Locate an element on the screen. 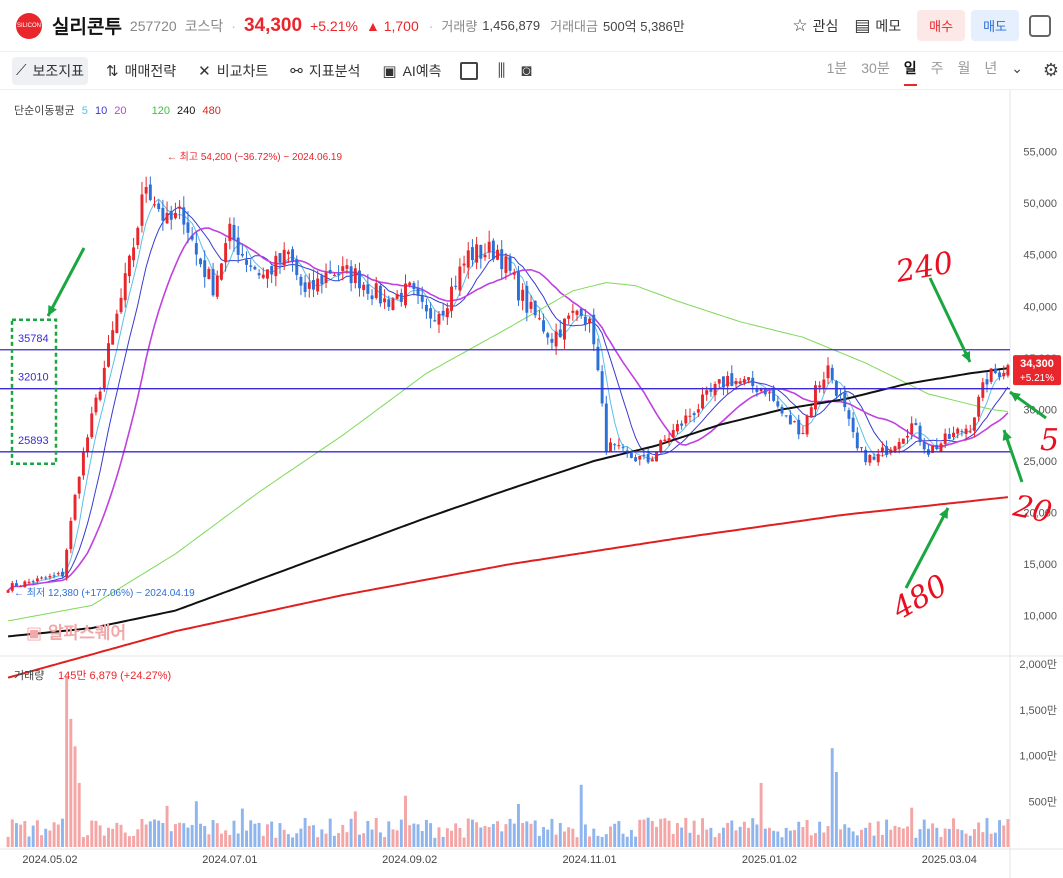  period-week: 주 is located at coordinates (937, 68).